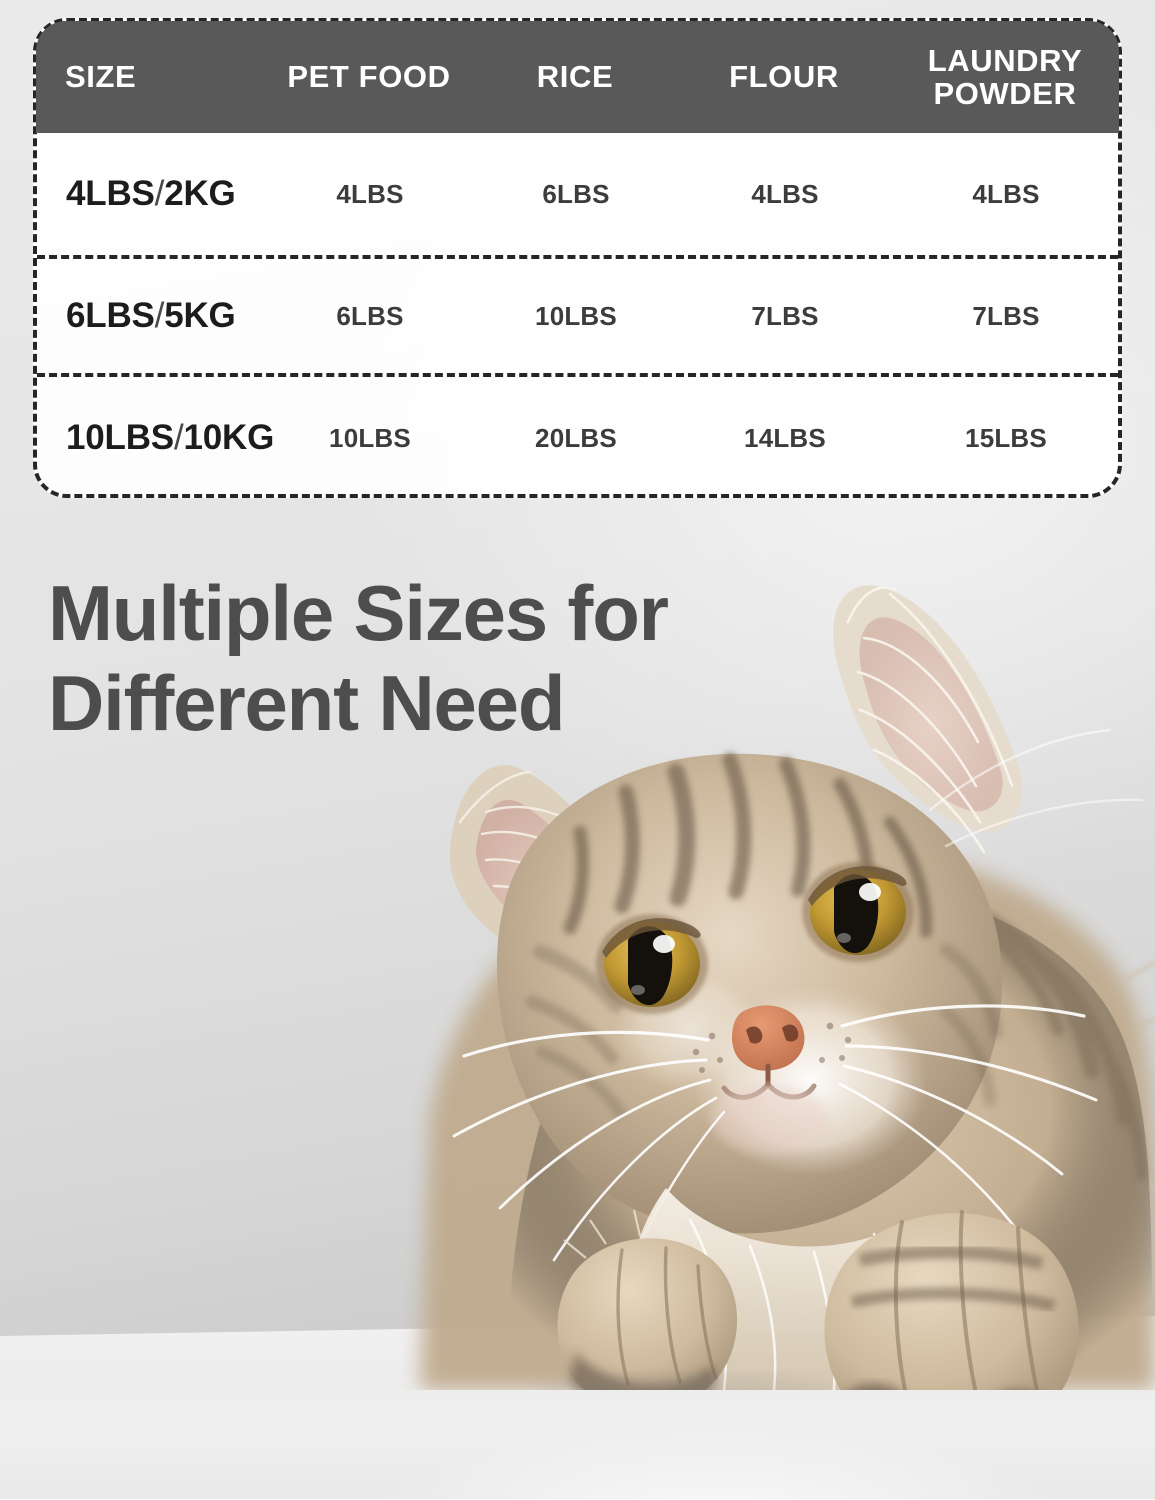 The height and width of the screenshot is (1500, 1155). What do you see at coordinates (927, 719) in the screenshot?
I see `cat-right-ear` at bounding box center [927, 719].